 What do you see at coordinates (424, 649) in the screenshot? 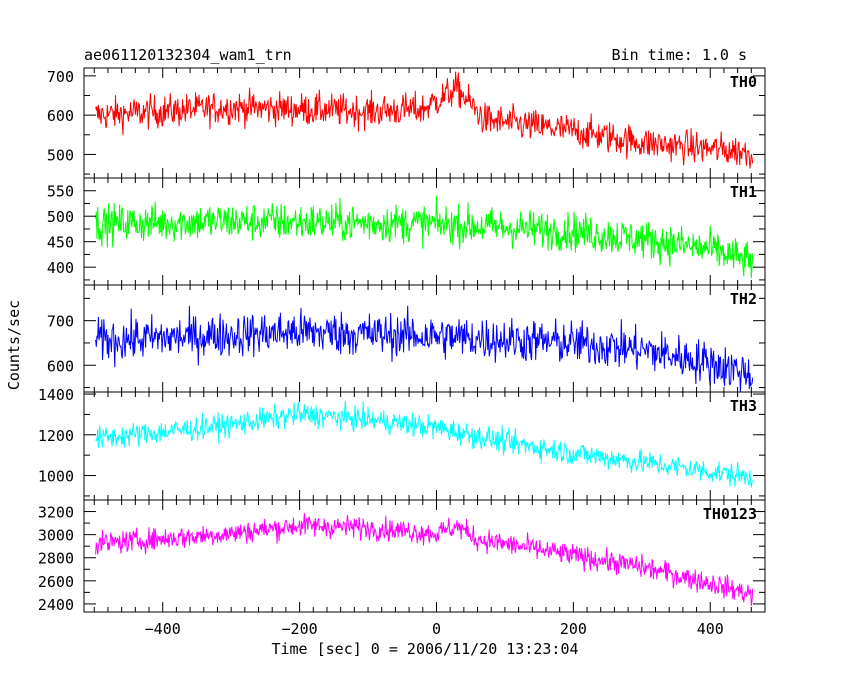
I see `x-axis-label: Time [sec] 0 = 2006/11/20 13:23:04` at bounding box center [424, 649].